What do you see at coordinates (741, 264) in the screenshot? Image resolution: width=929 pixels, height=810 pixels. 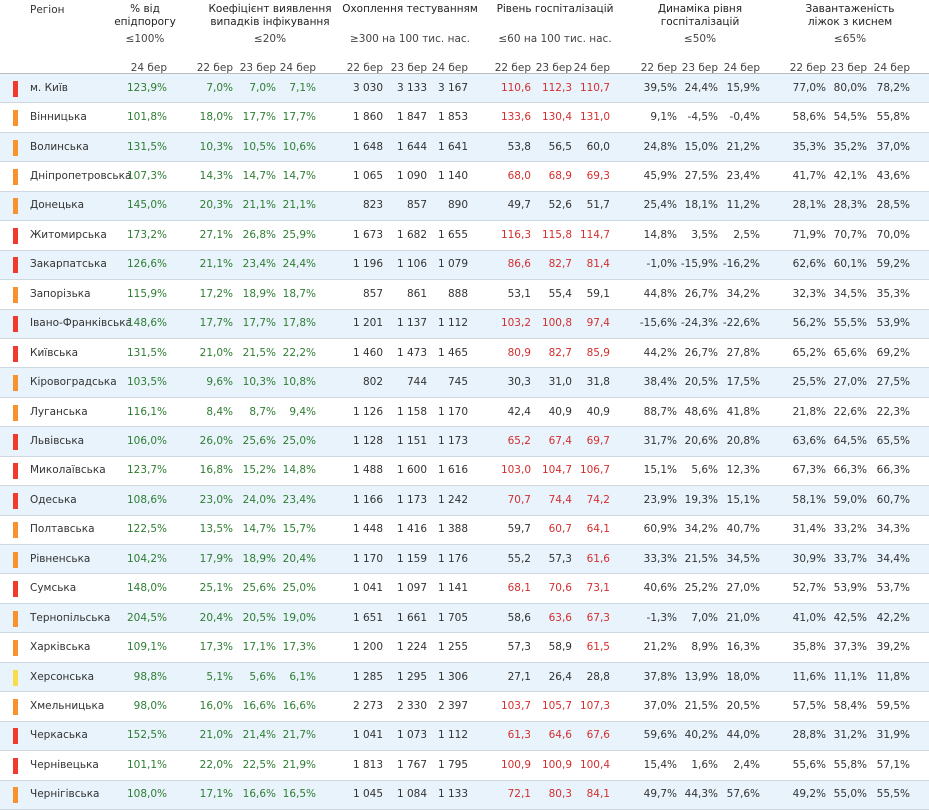 I see `value-cell: -16,2%` at bounding box center [741, 264].